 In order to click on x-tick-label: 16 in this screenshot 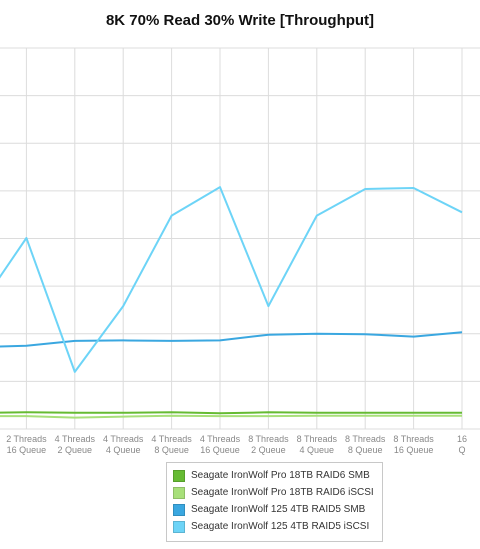, I will do `click(462, 439)`.